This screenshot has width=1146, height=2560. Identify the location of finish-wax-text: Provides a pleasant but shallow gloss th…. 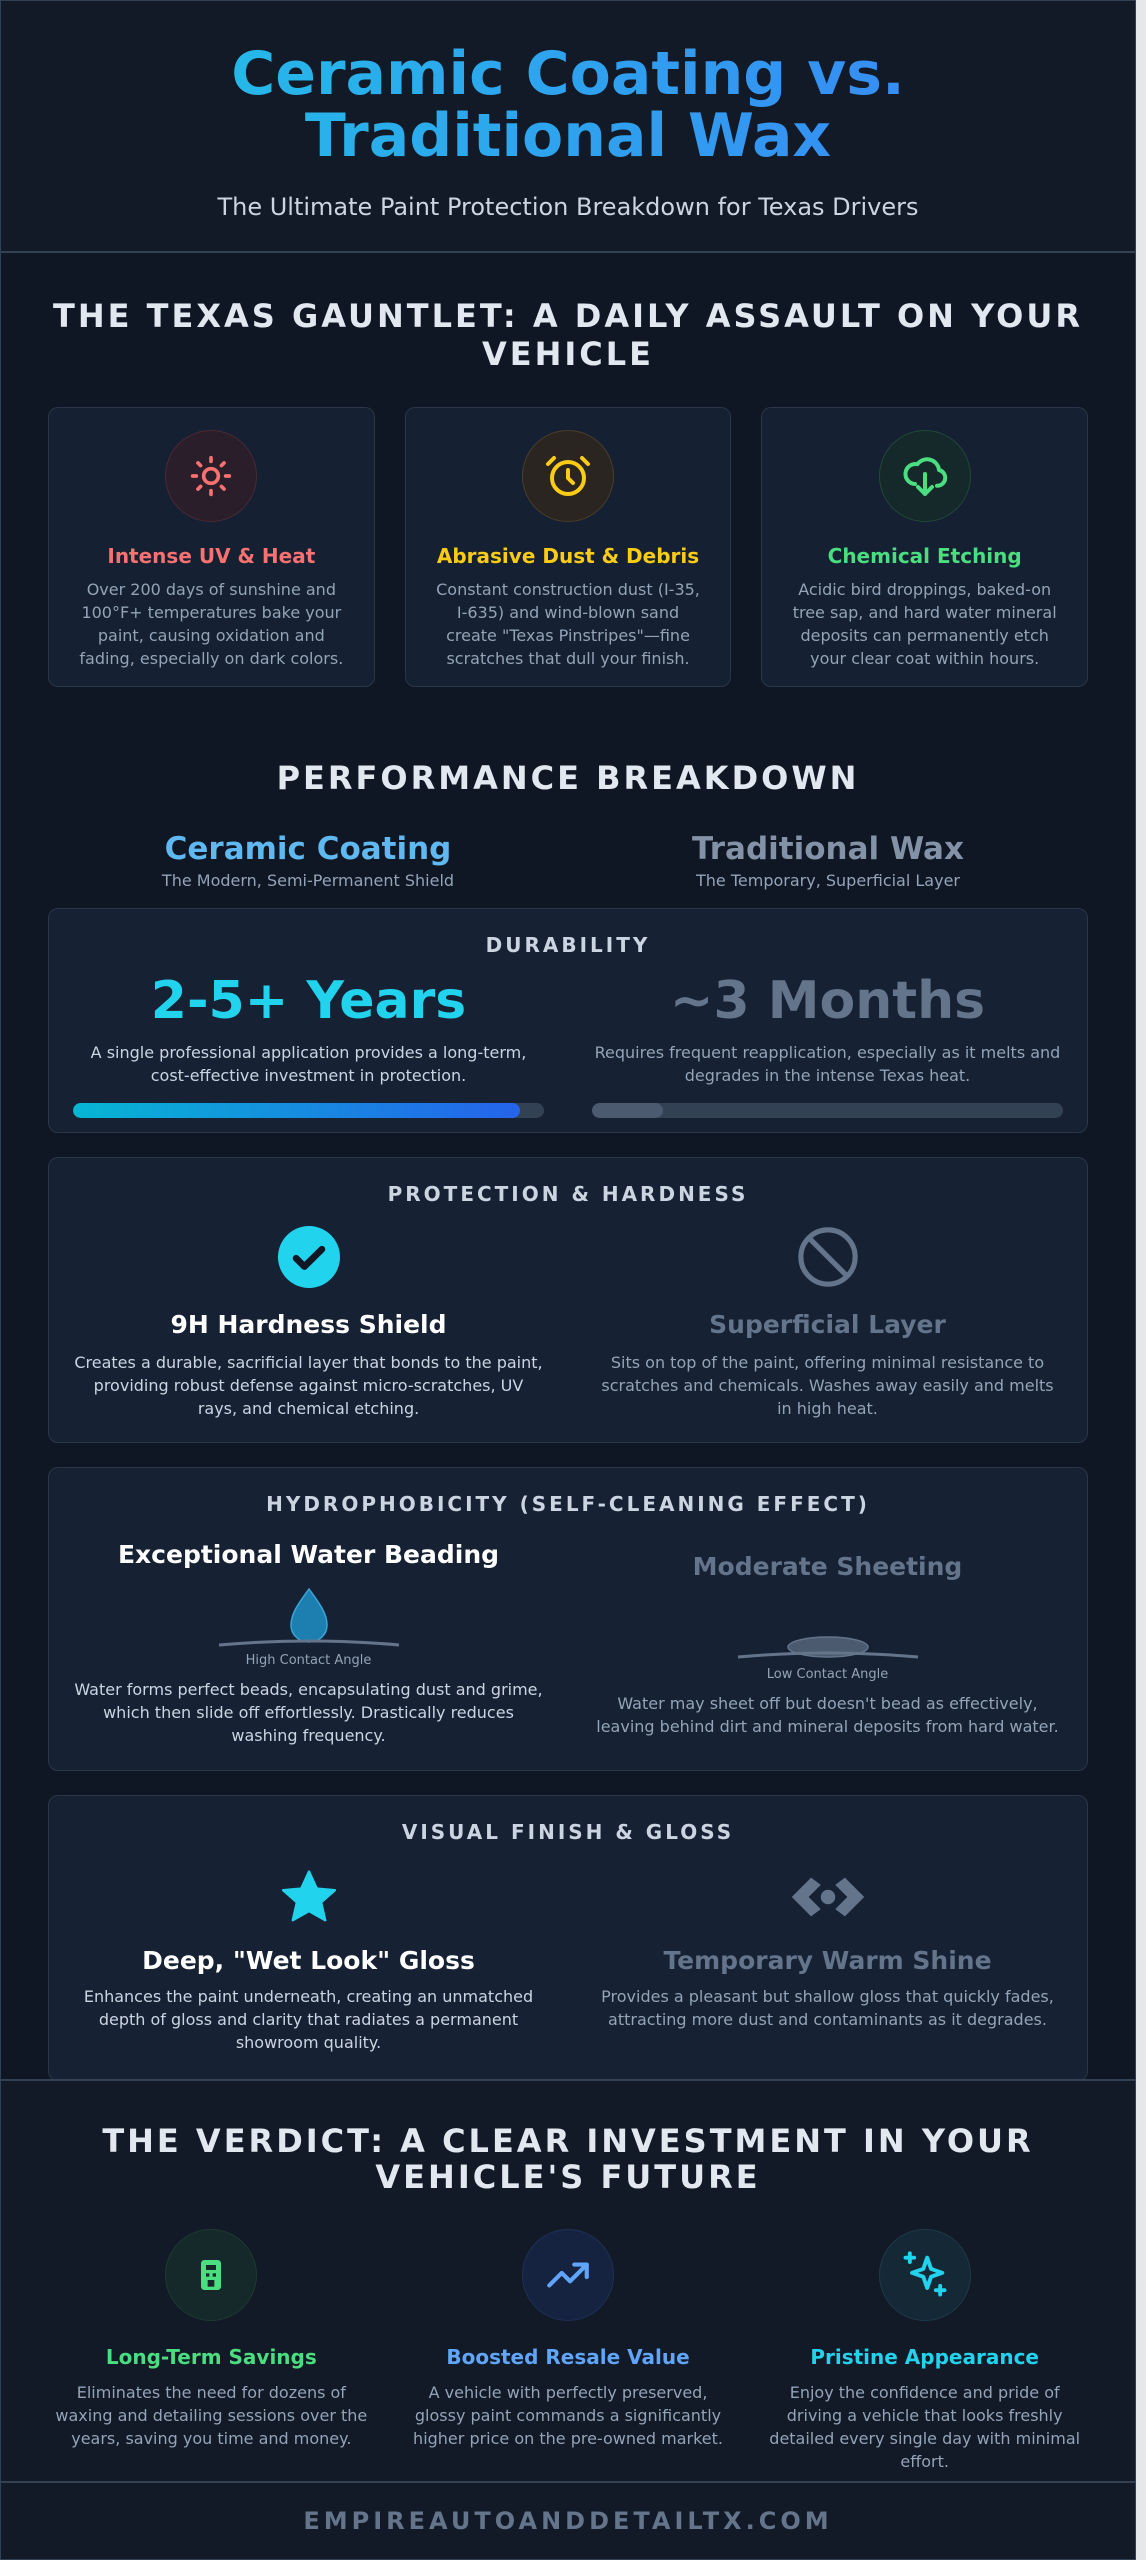
(827, 2008).